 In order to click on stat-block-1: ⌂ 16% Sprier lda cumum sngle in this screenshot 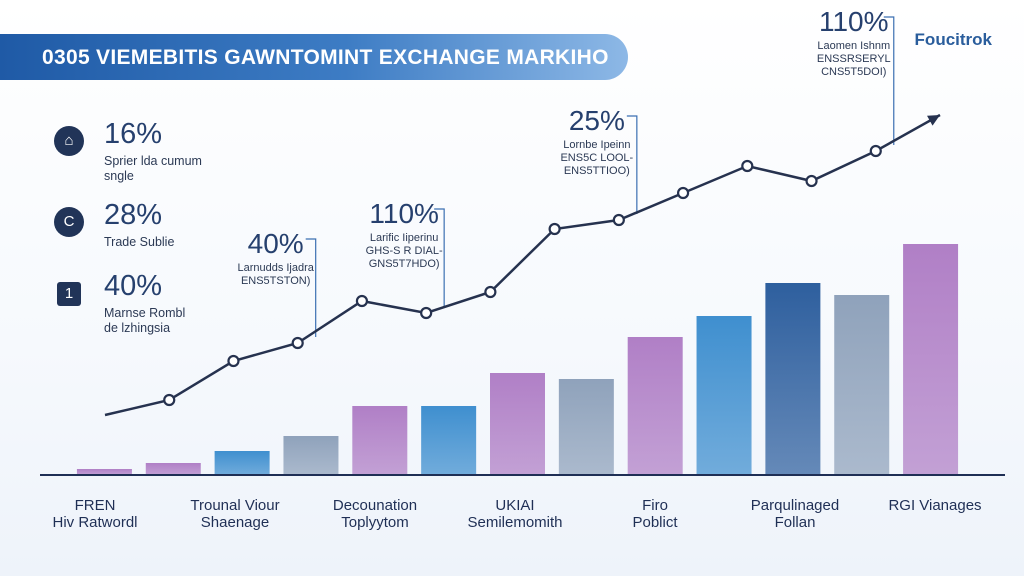, I will do `click(150, 150)`.